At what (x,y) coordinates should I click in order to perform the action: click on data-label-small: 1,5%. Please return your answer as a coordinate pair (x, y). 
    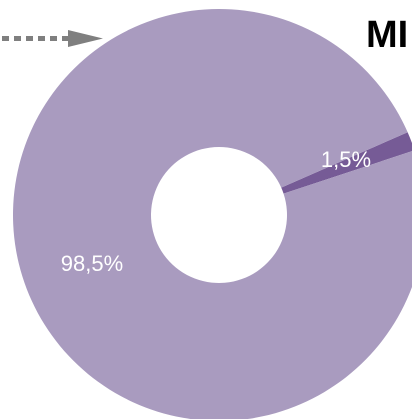
    Looking at the image, I should click on (346, 159).